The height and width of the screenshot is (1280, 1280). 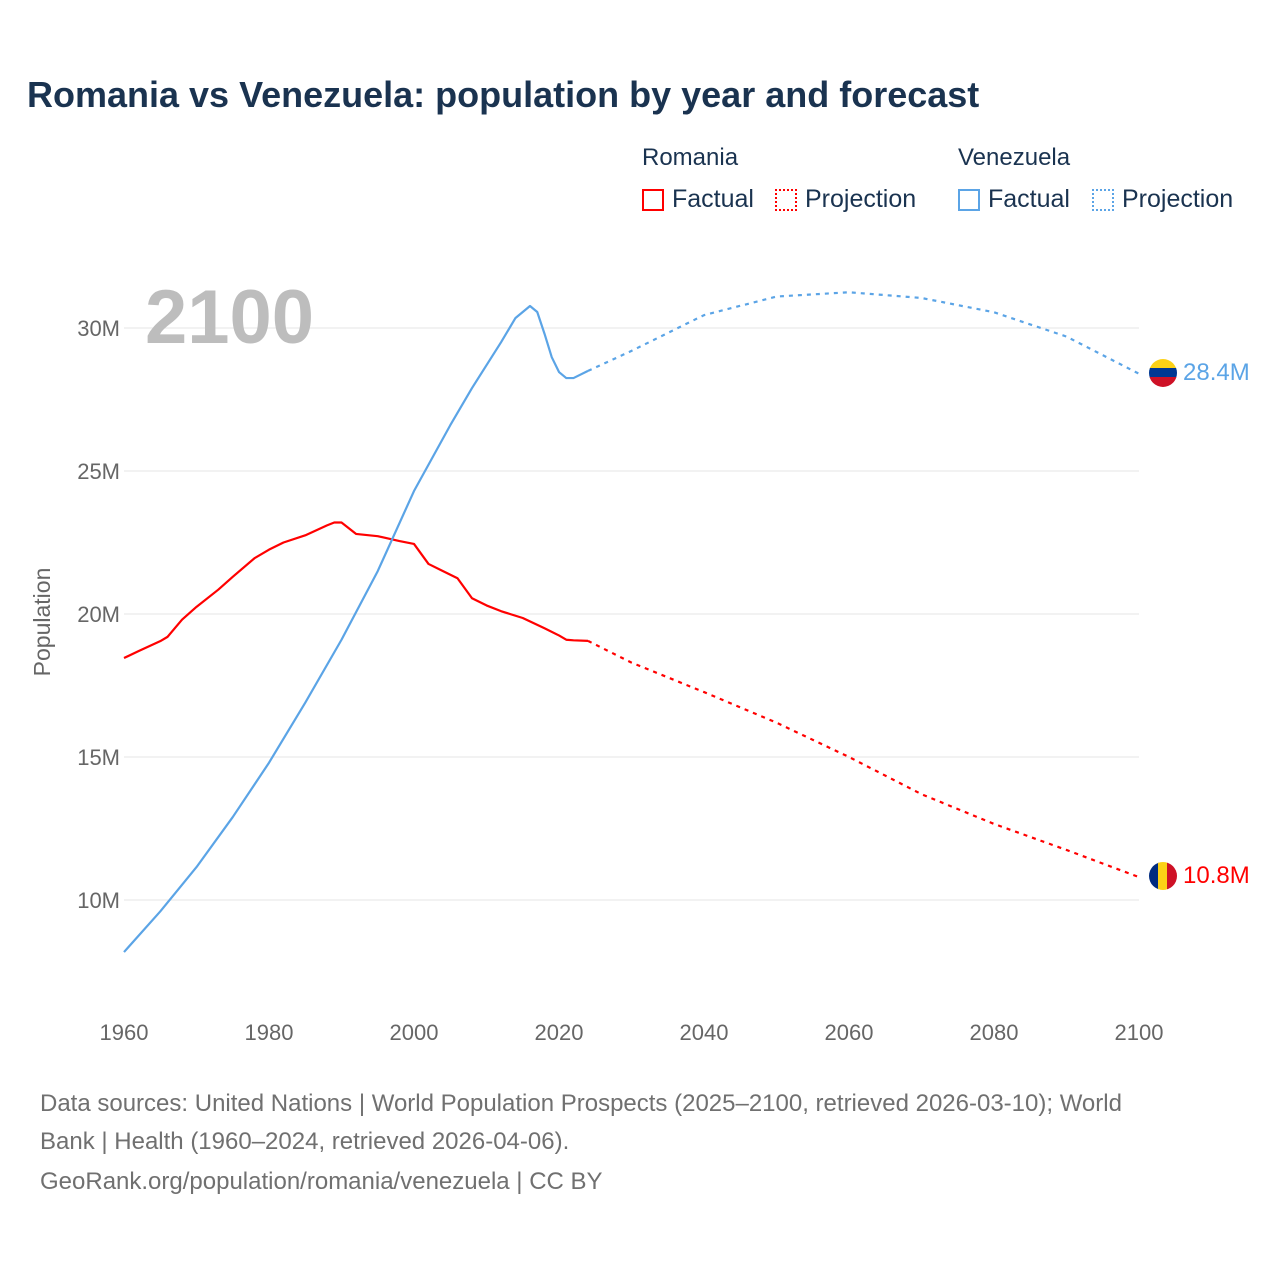 I want to click on romania-factual-line, so click(x=356, y=590).